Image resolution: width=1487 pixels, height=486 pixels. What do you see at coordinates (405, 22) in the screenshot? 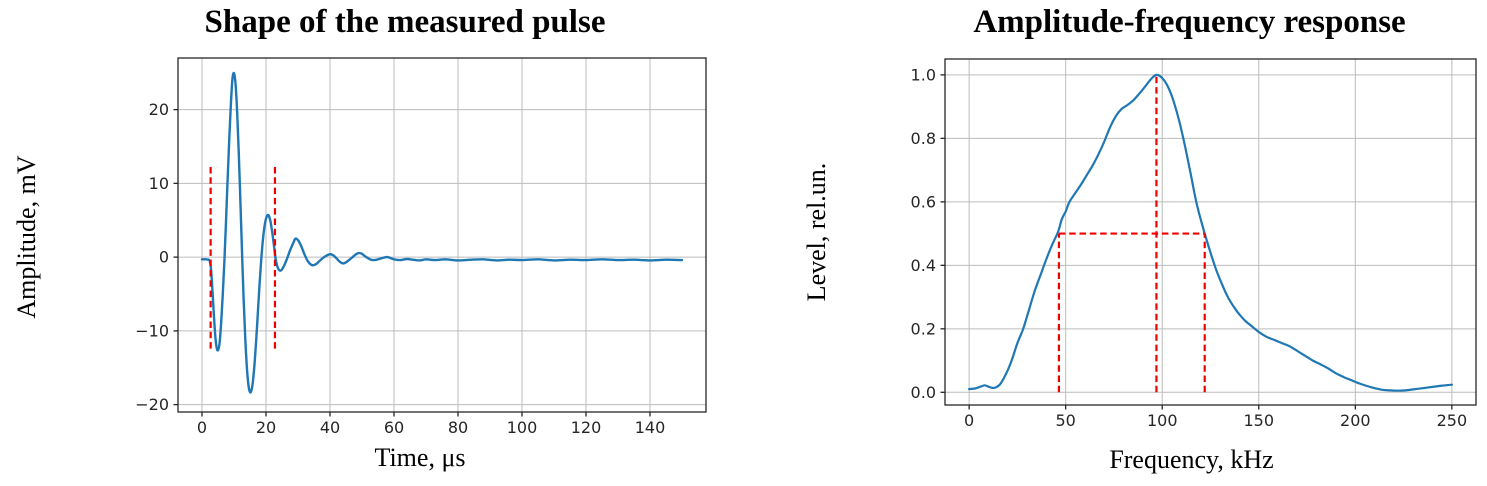
I see `left-chart-title: Shape of the measured pulse` at bounding box center [405, 22].